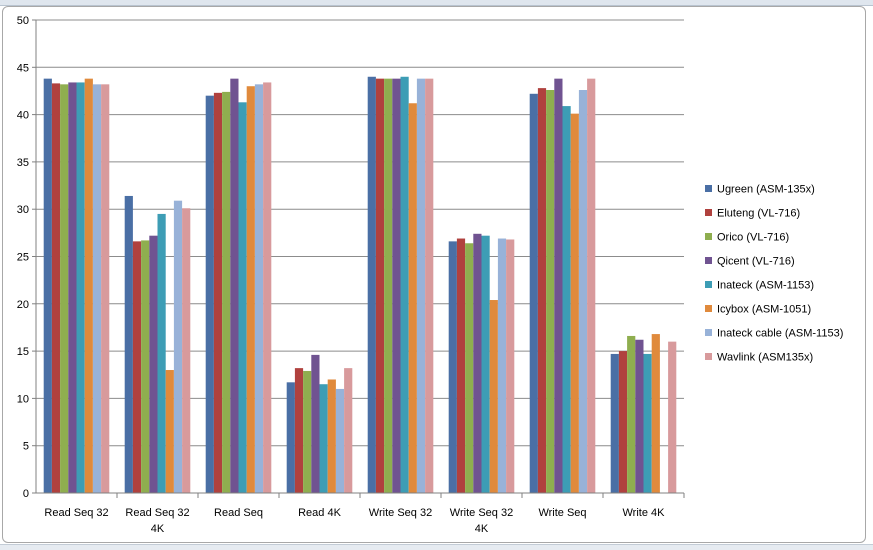 The image size is (873, 550). I want to click on legend-label: Inateck (ASM-1153), so click(765, 286).